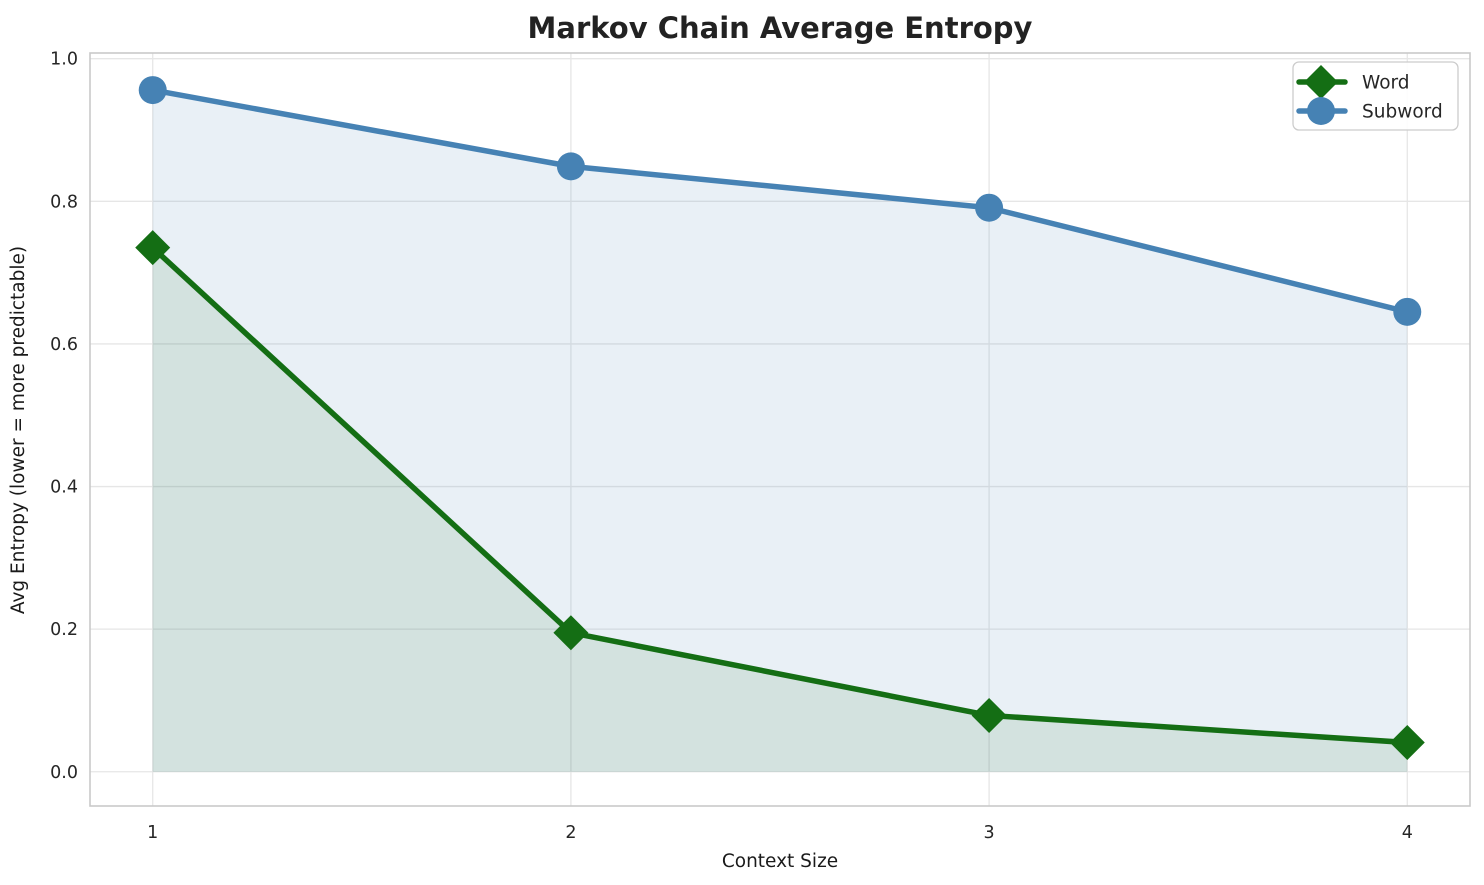 The width and height of the screenshot is (1484, 885). Describe the element at coordinates (64, 488) in the screenshot. I see `y-tick-label: 0.4` at that location.